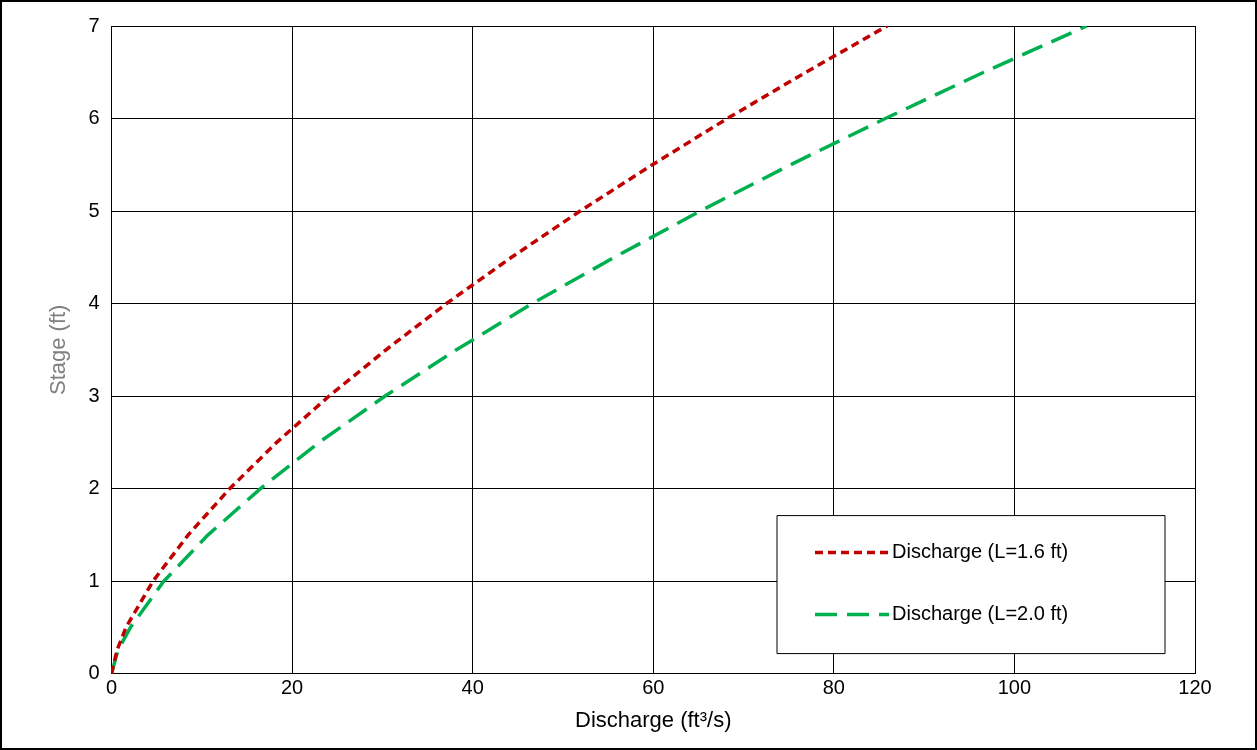  Describe the element at coordinates (653, 719) in the screenshot. I see `x-axis-title: Discharge (ft³/s)` at that location.